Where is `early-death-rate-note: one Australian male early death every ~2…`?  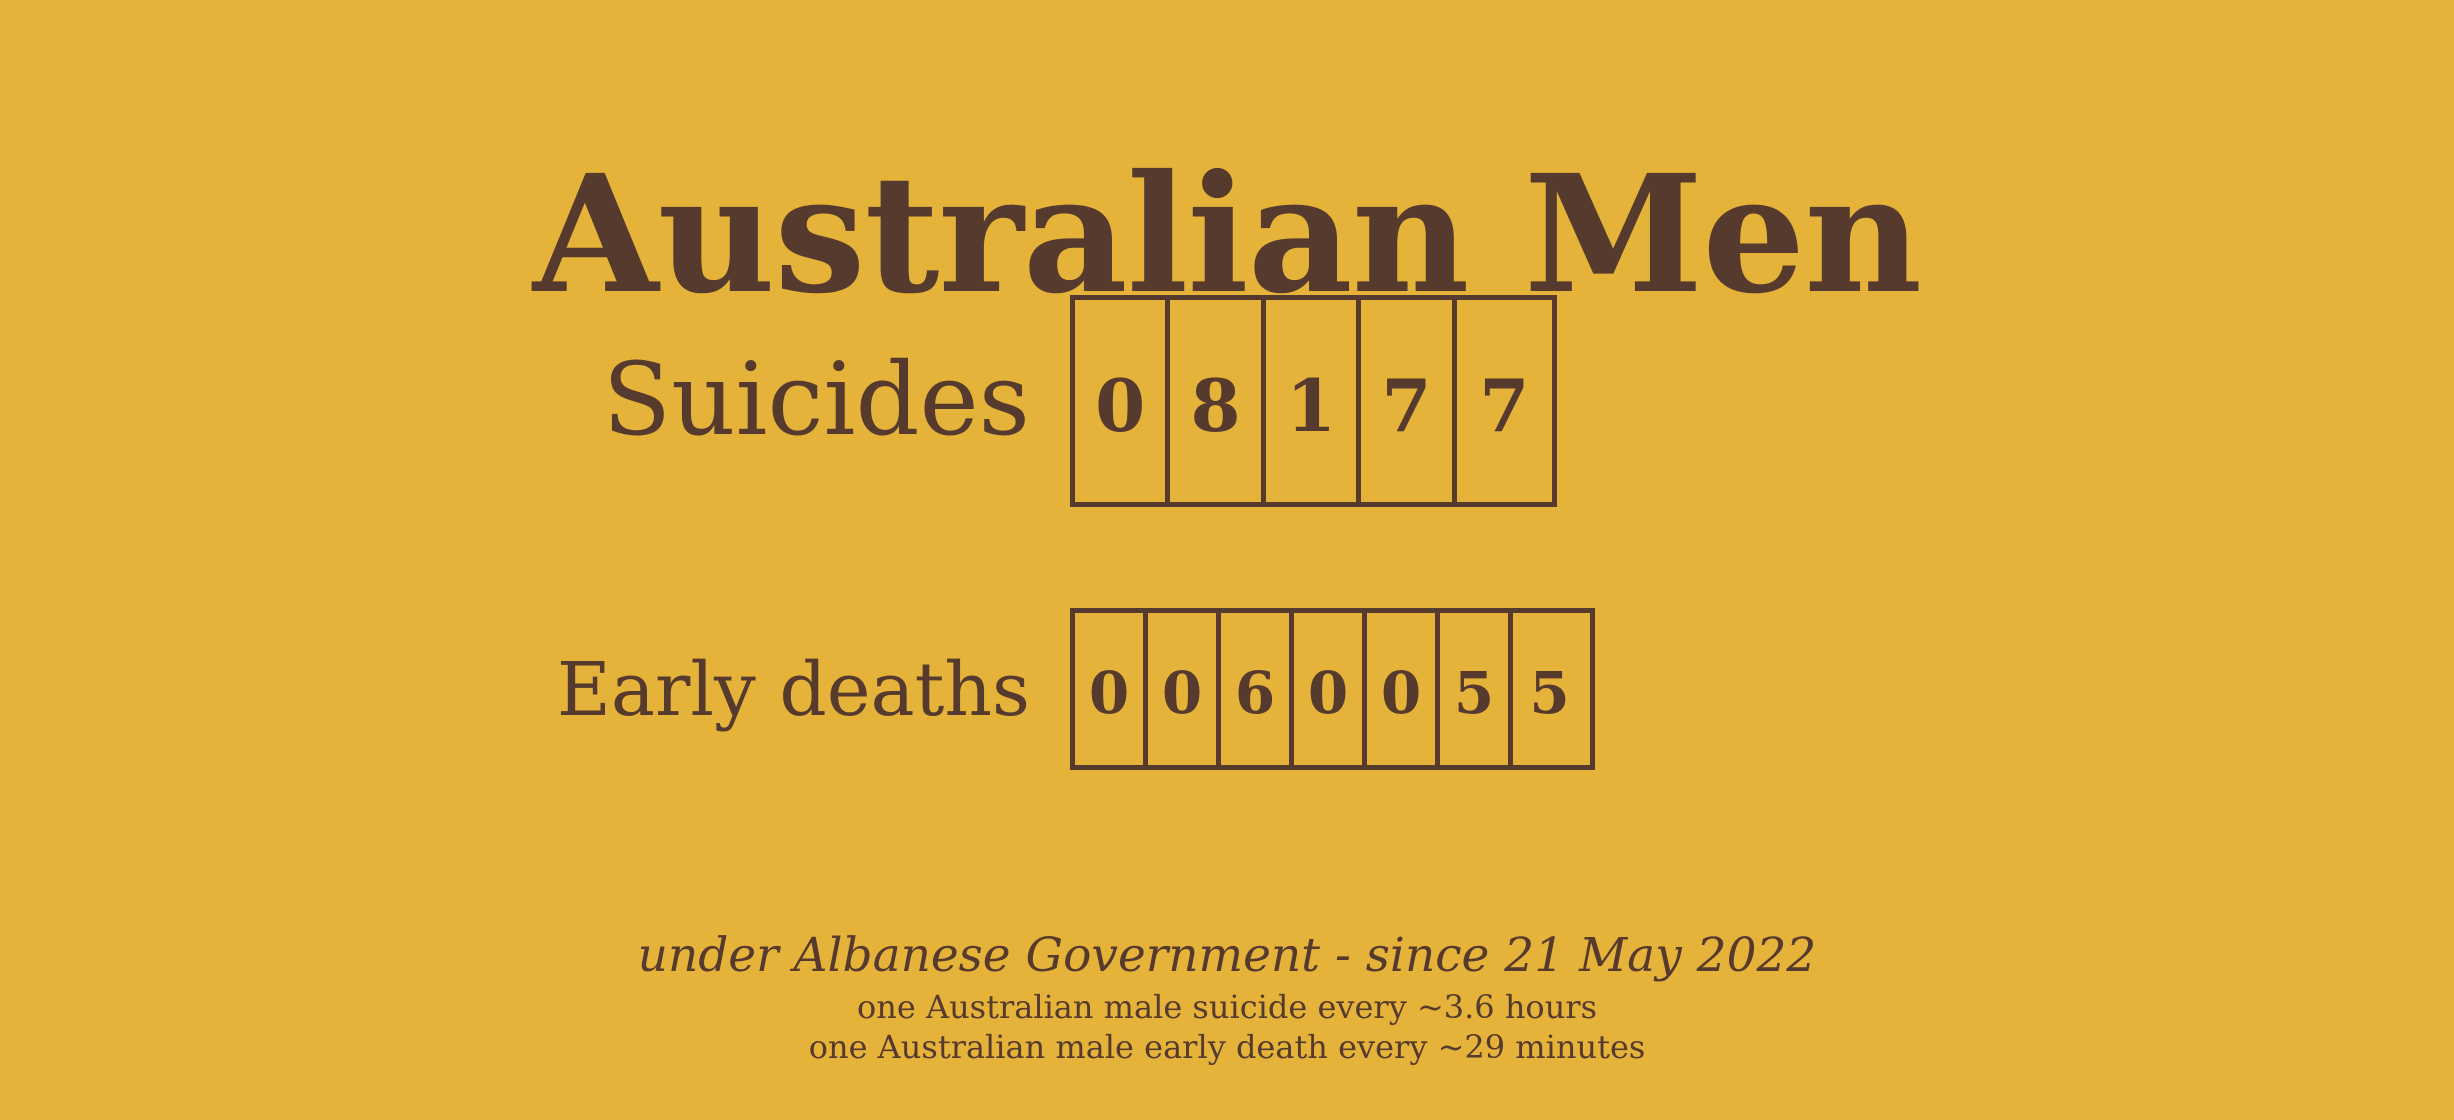
early-death-rate-note: one Australian male early death every ~2… is located at coordinates (1227, 1047).